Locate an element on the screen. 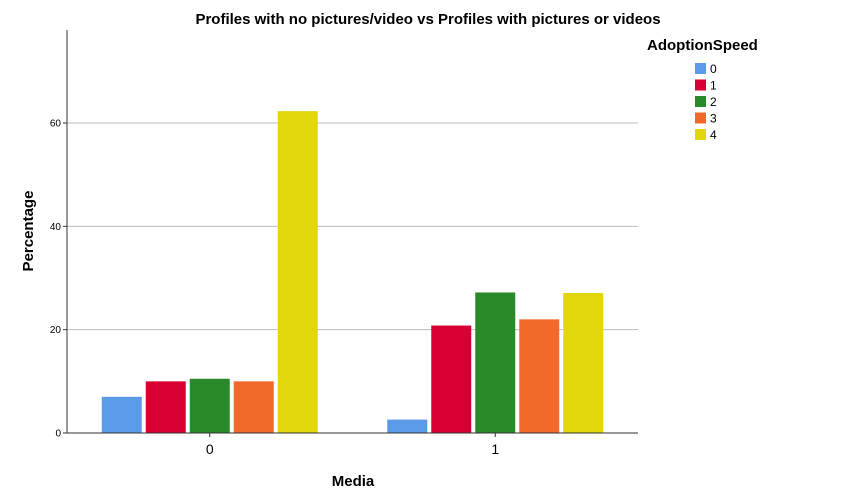 The width and height of the screenshot is (854, 504). legend-title: AdoptionSpeed is located at coordinates (702, 45).